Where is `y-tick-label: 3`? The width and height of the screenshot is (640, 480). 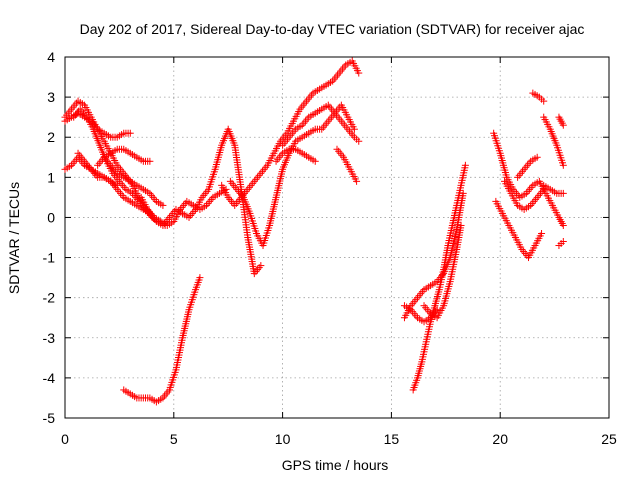 y-tick-label: 3 is located at coordinates (51, 97).